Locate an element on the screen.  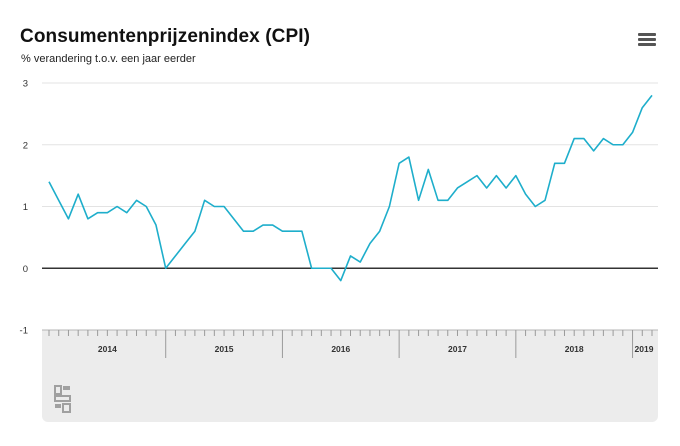
navigator-year-label: 2014 is located at coordinates (107, 349).